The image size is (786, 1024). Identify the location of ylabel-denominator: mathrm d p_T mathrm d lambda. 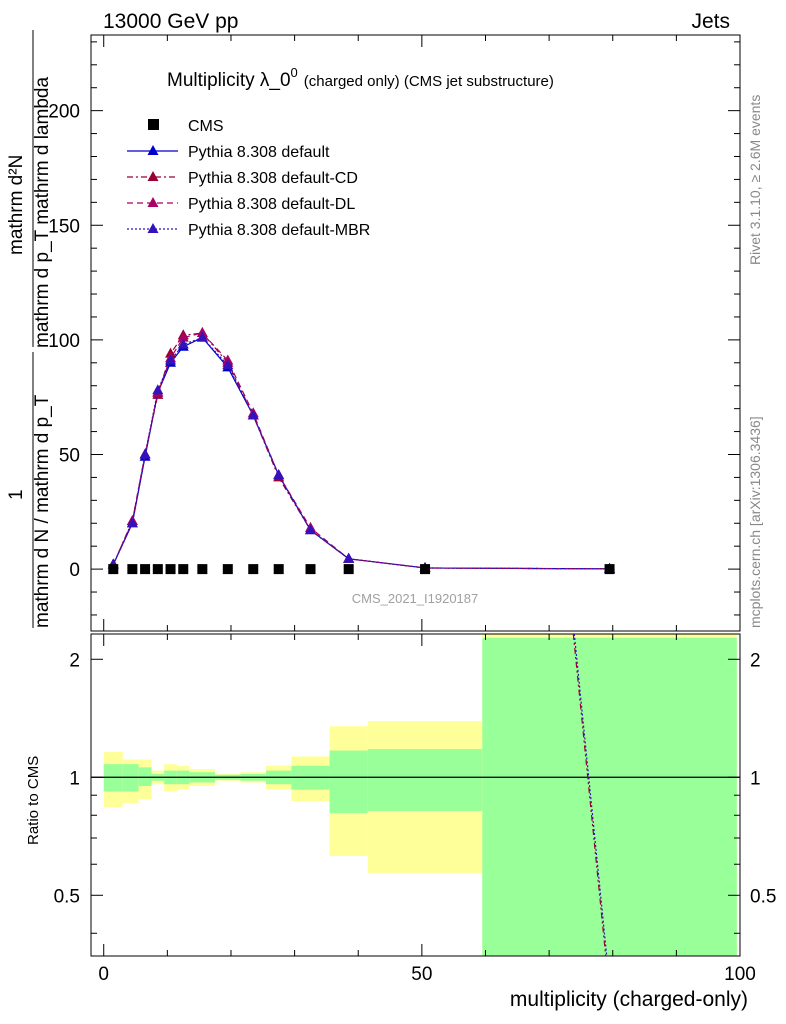
(42, 212).